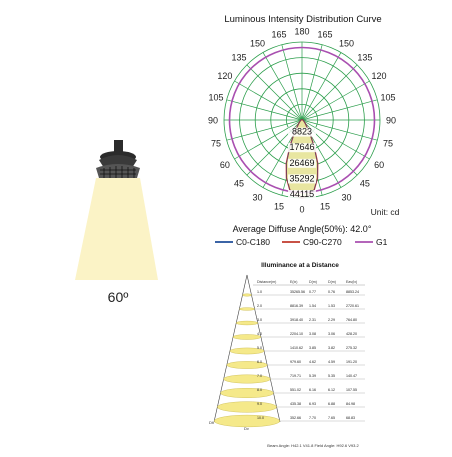 This screenshot has height=457, width=452. What do you see at coordinates (295, 418) in the screenshot?
I see `illuminance-cell: 352.66` at bounding box center [295, 418].